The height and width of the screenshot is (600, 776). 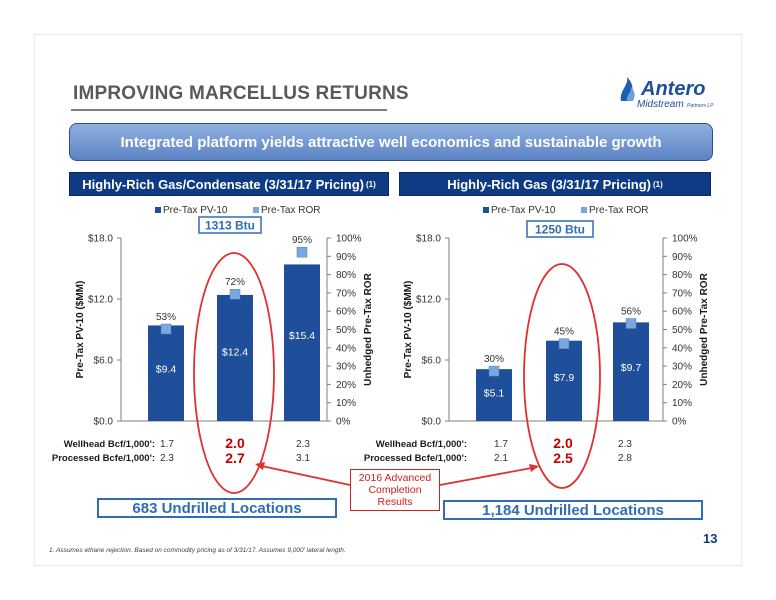 What do you see at coordinates (303, 444) in the screenshot?
I see `wellhead-left-3: 2.3` at bounding box center [303, 444].